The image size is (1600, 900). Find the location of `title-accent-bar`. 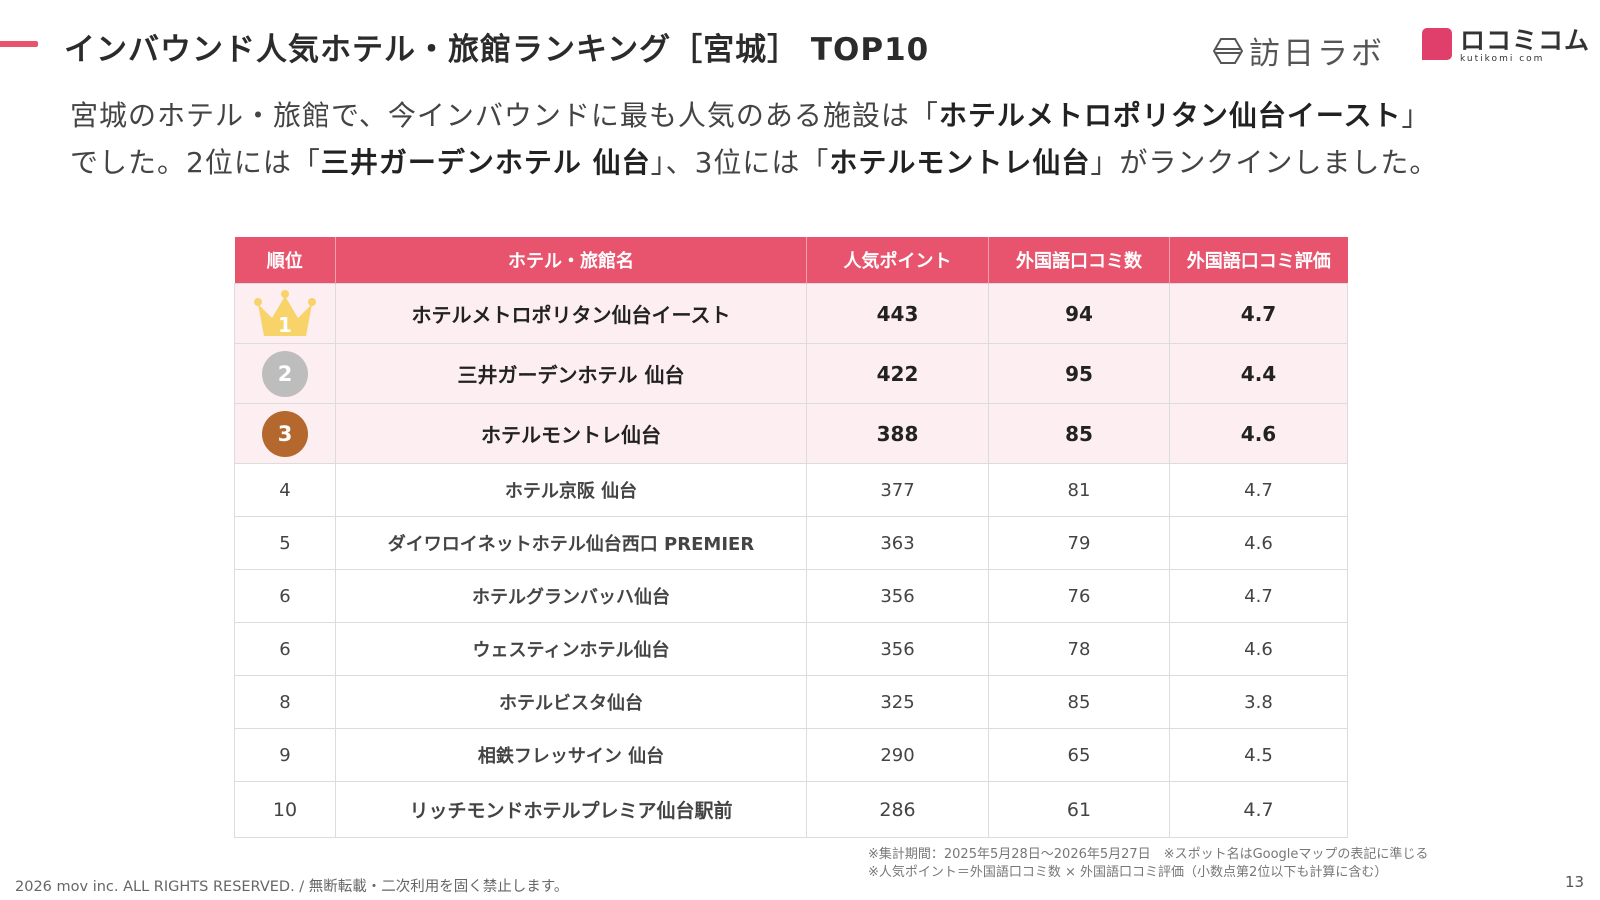

title-accent-bar is located at coordinates (19, 44).